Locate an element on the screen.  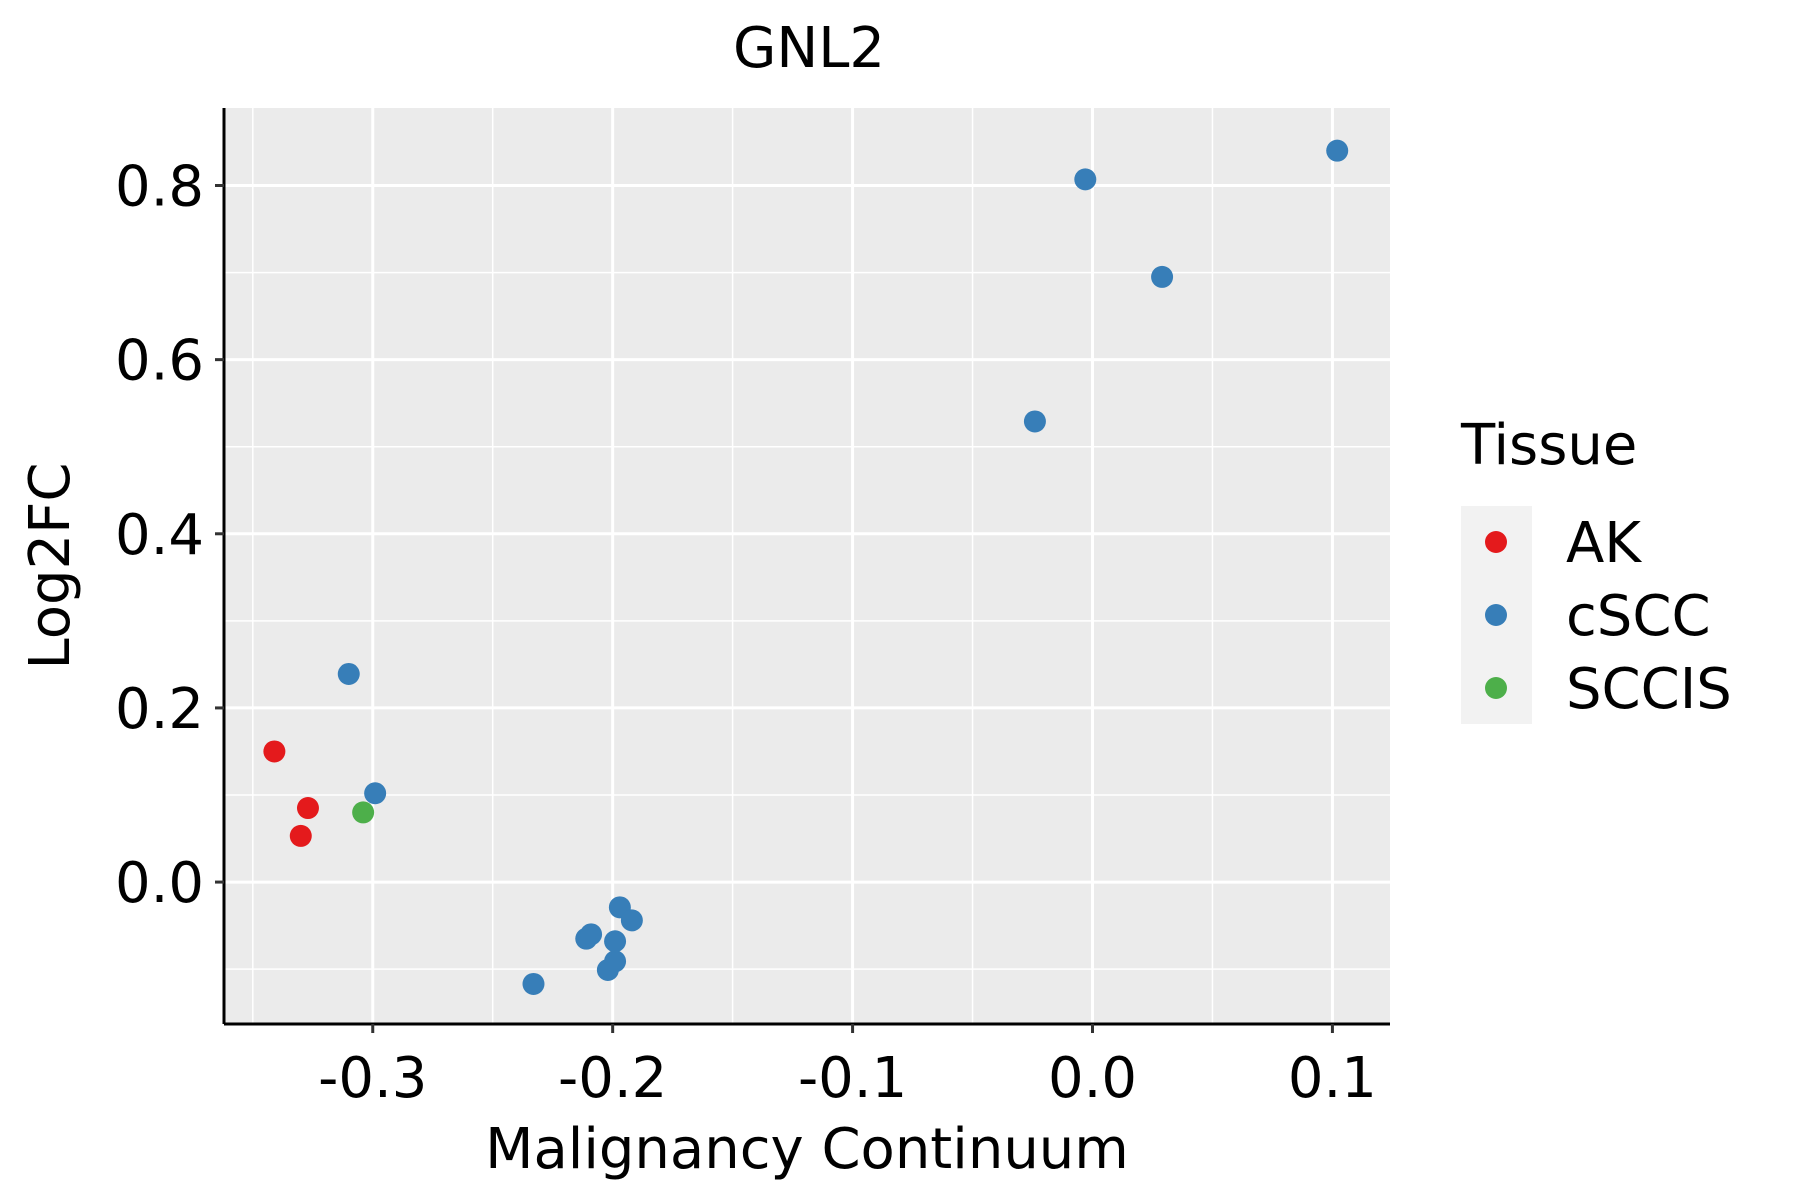
y-axis-title: Log2FC is located at coordinates (50, 566).